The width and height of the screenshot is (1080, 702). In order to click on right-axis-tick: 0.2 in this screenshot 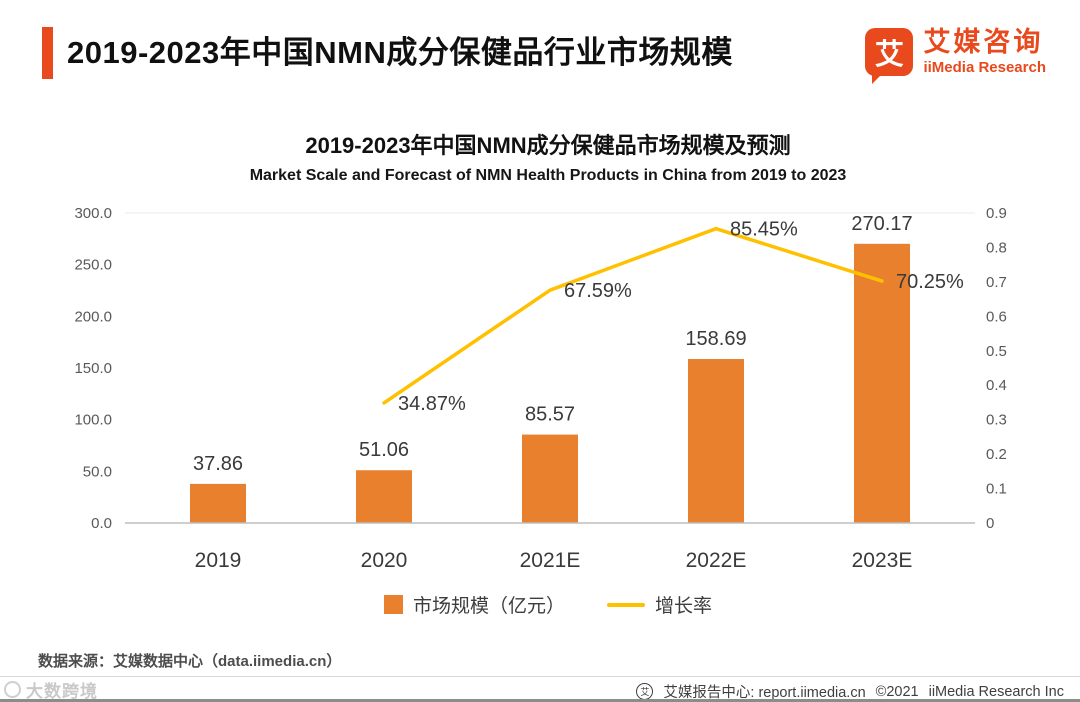, I will do `click(996, 454)`.